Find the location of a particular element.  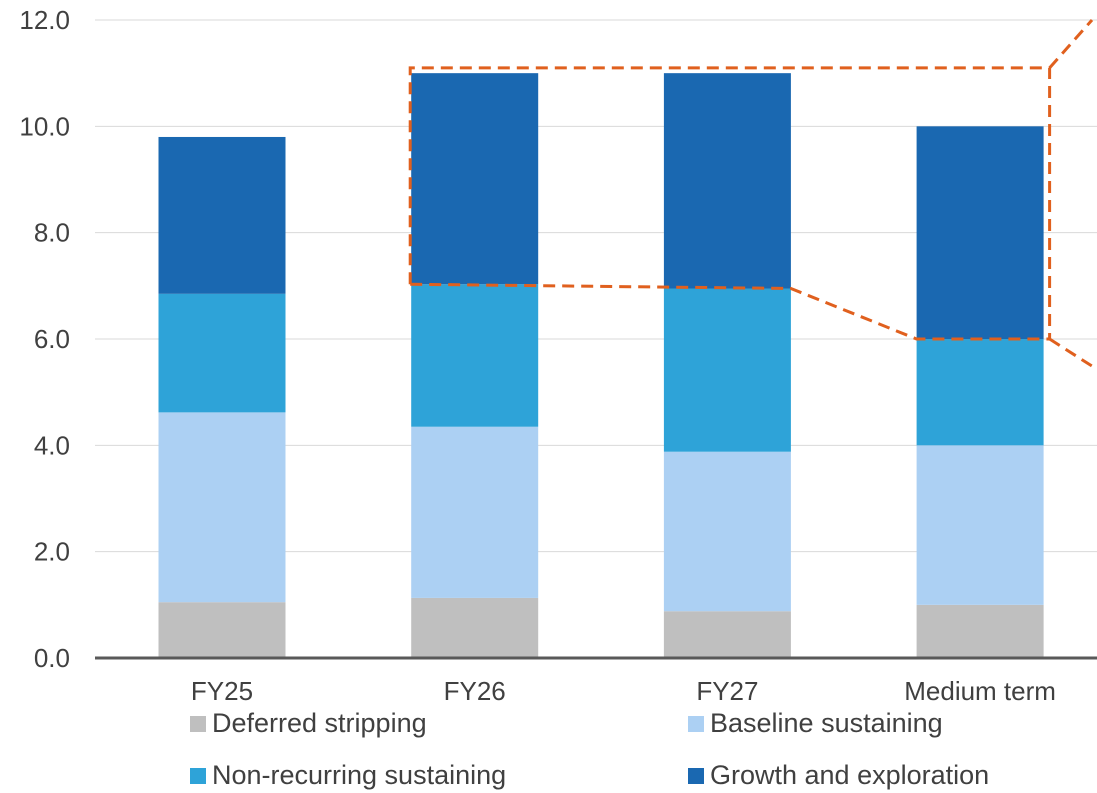

annotation-connector-bottom is located at coordinates (1072, 353).